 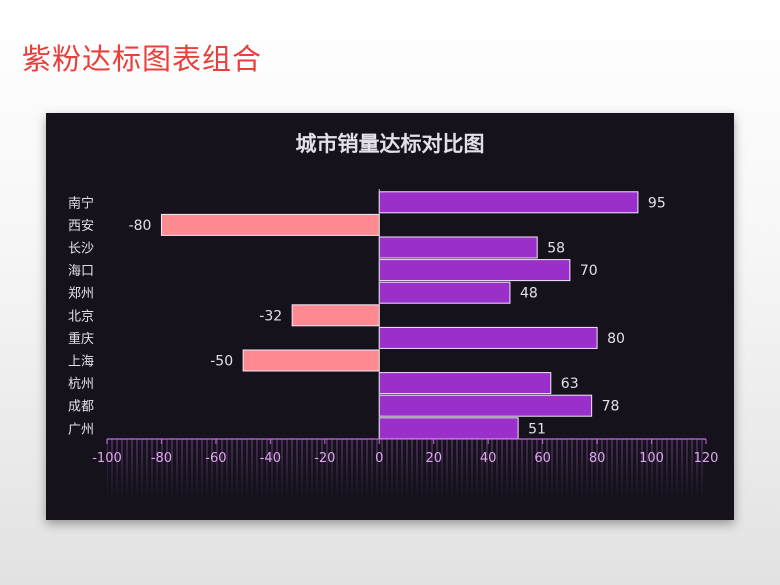 I want to click on chart-title: 城市销量达标对比图, so click(x=390, y=144).